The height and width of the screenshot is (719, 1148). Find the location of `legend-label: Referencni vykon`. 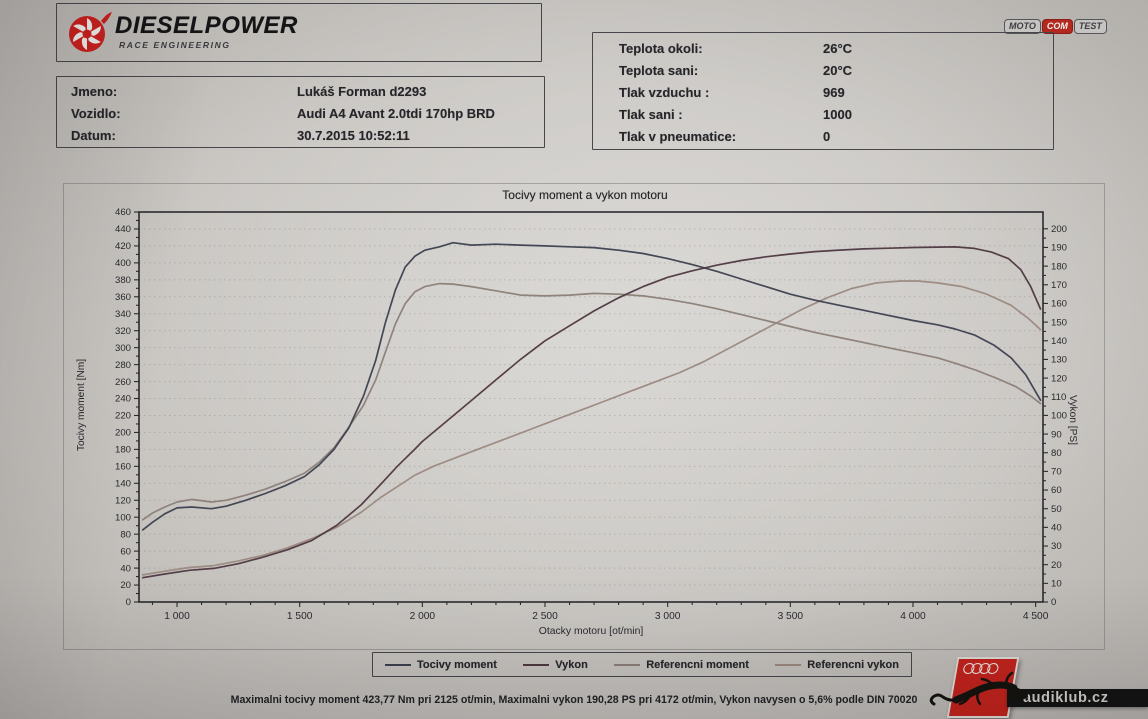

legend-label: Referencni vykon is located at coordinates (853, 664).